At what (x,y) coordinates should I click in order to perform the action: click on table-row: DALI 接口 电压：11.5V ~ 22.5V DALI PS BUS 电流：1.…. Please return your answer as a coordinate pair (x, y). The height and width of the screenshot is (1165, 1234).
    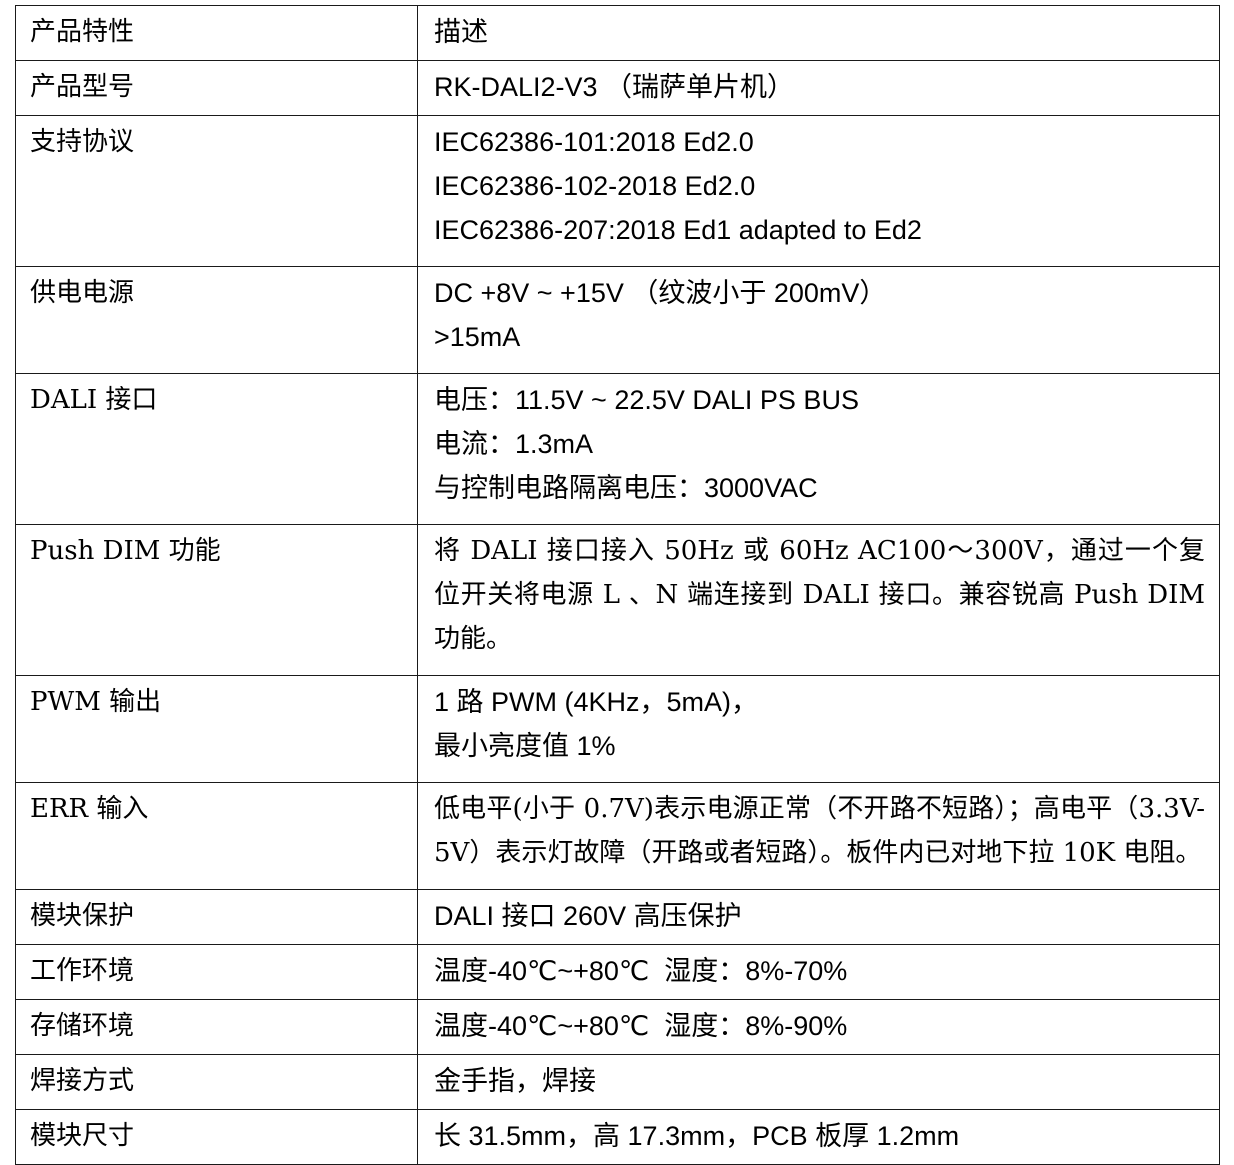
    Looking at the image, I should click on (617, 449).